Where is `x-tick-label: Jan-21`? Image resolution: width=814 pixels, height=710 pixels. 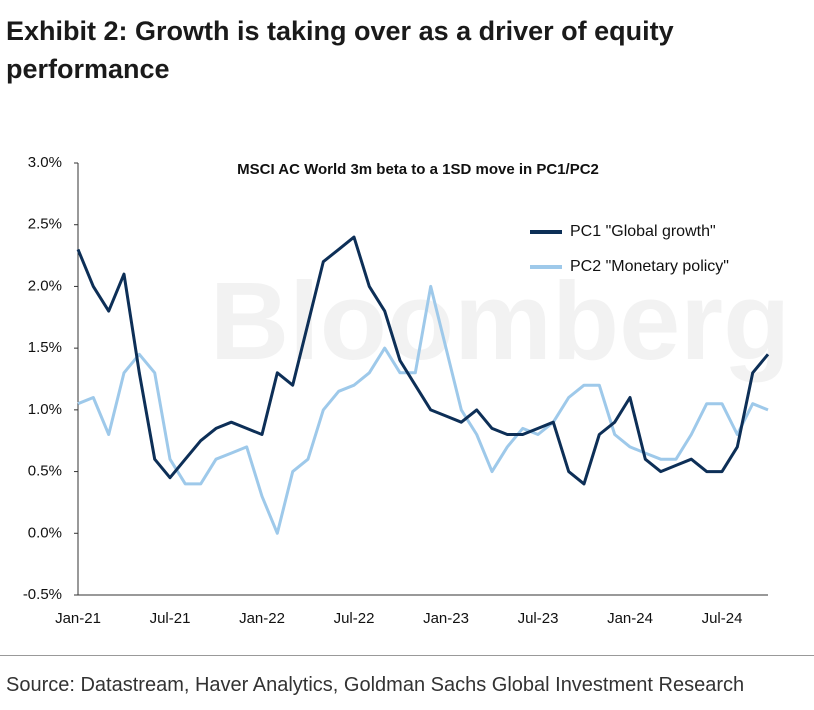
x-tick-label: Jan-21 is located at coordinates (78, 618).